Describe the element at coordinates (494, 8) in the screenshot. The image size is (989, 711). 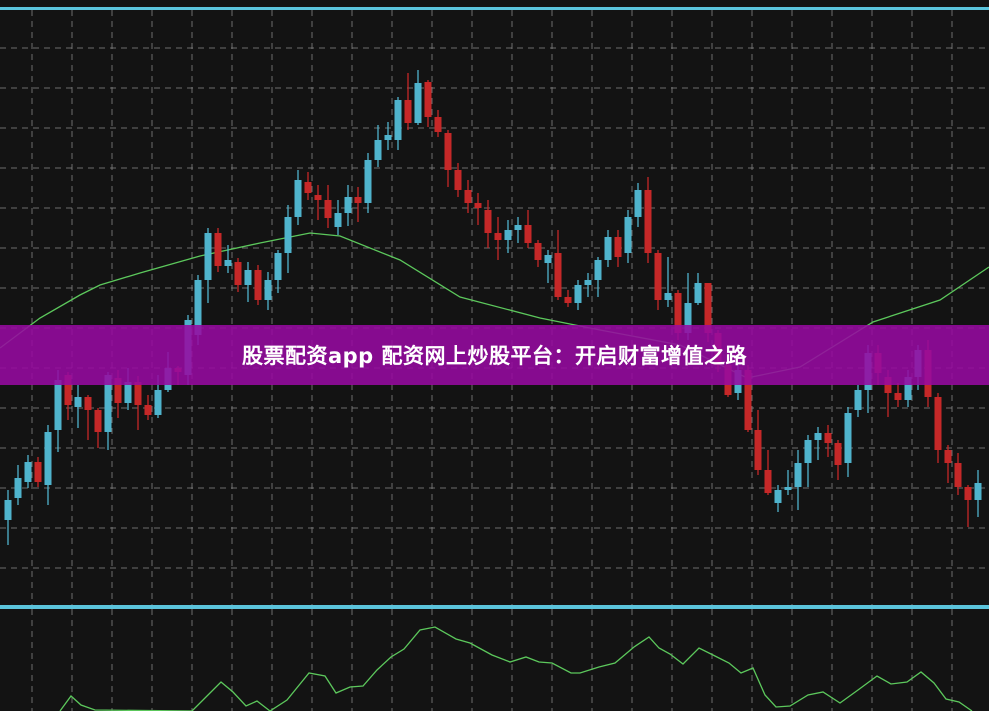
I see `top-separator` at that location.